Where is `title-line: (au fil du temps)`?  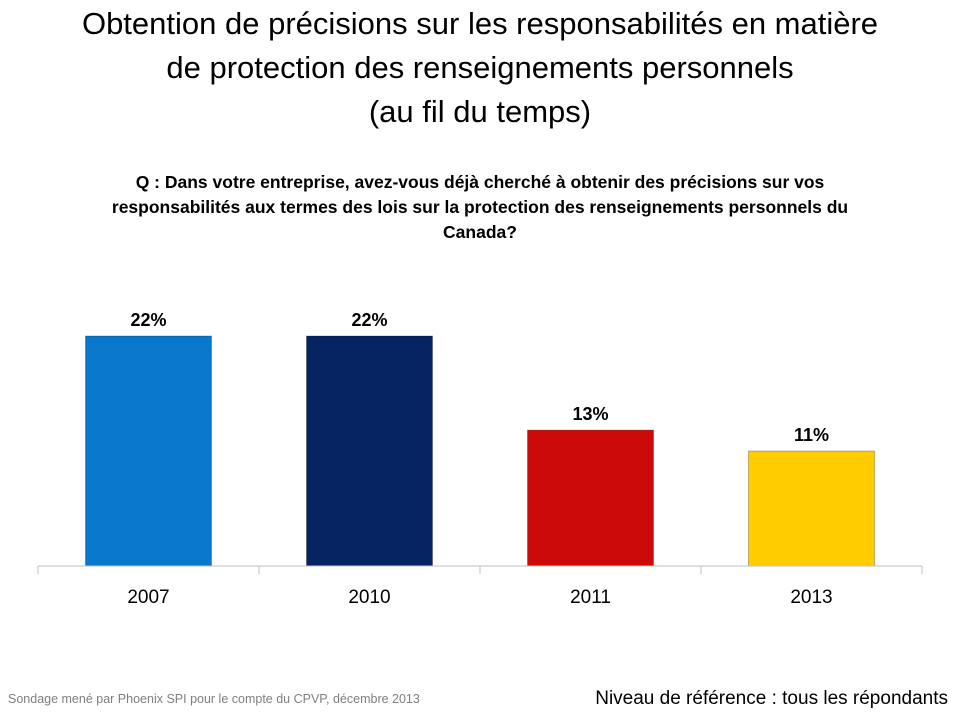
title-line: (au fil du temps) is located at coordinates (480, 111).